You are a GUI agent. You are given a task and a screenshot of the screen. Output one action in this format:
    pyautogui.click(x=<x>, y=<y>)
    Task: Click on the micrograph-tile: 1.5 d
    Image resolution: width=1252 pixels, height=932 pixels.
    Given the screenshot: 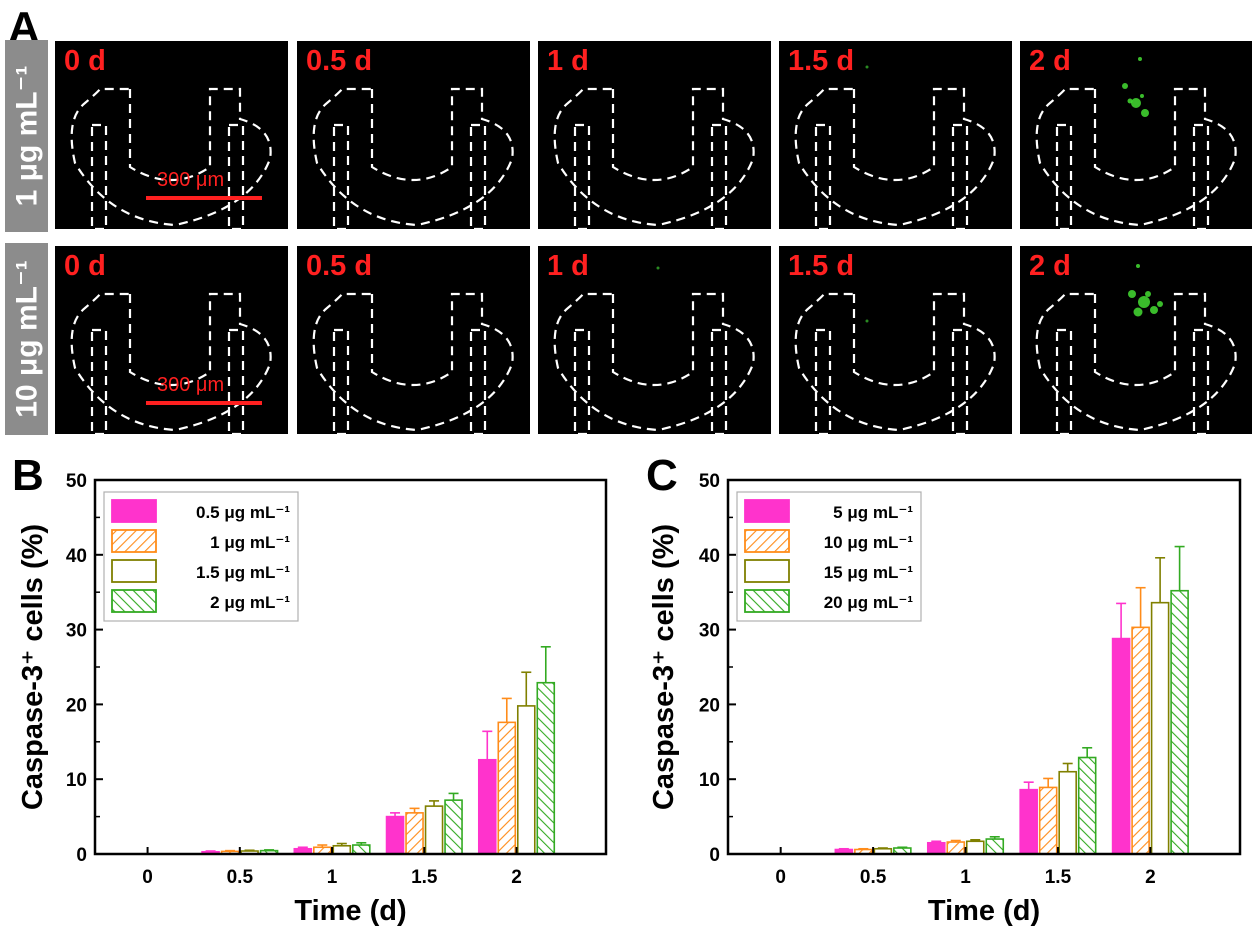 What is the action you would take?
    pyautogui.click(x=895, y=135)
    